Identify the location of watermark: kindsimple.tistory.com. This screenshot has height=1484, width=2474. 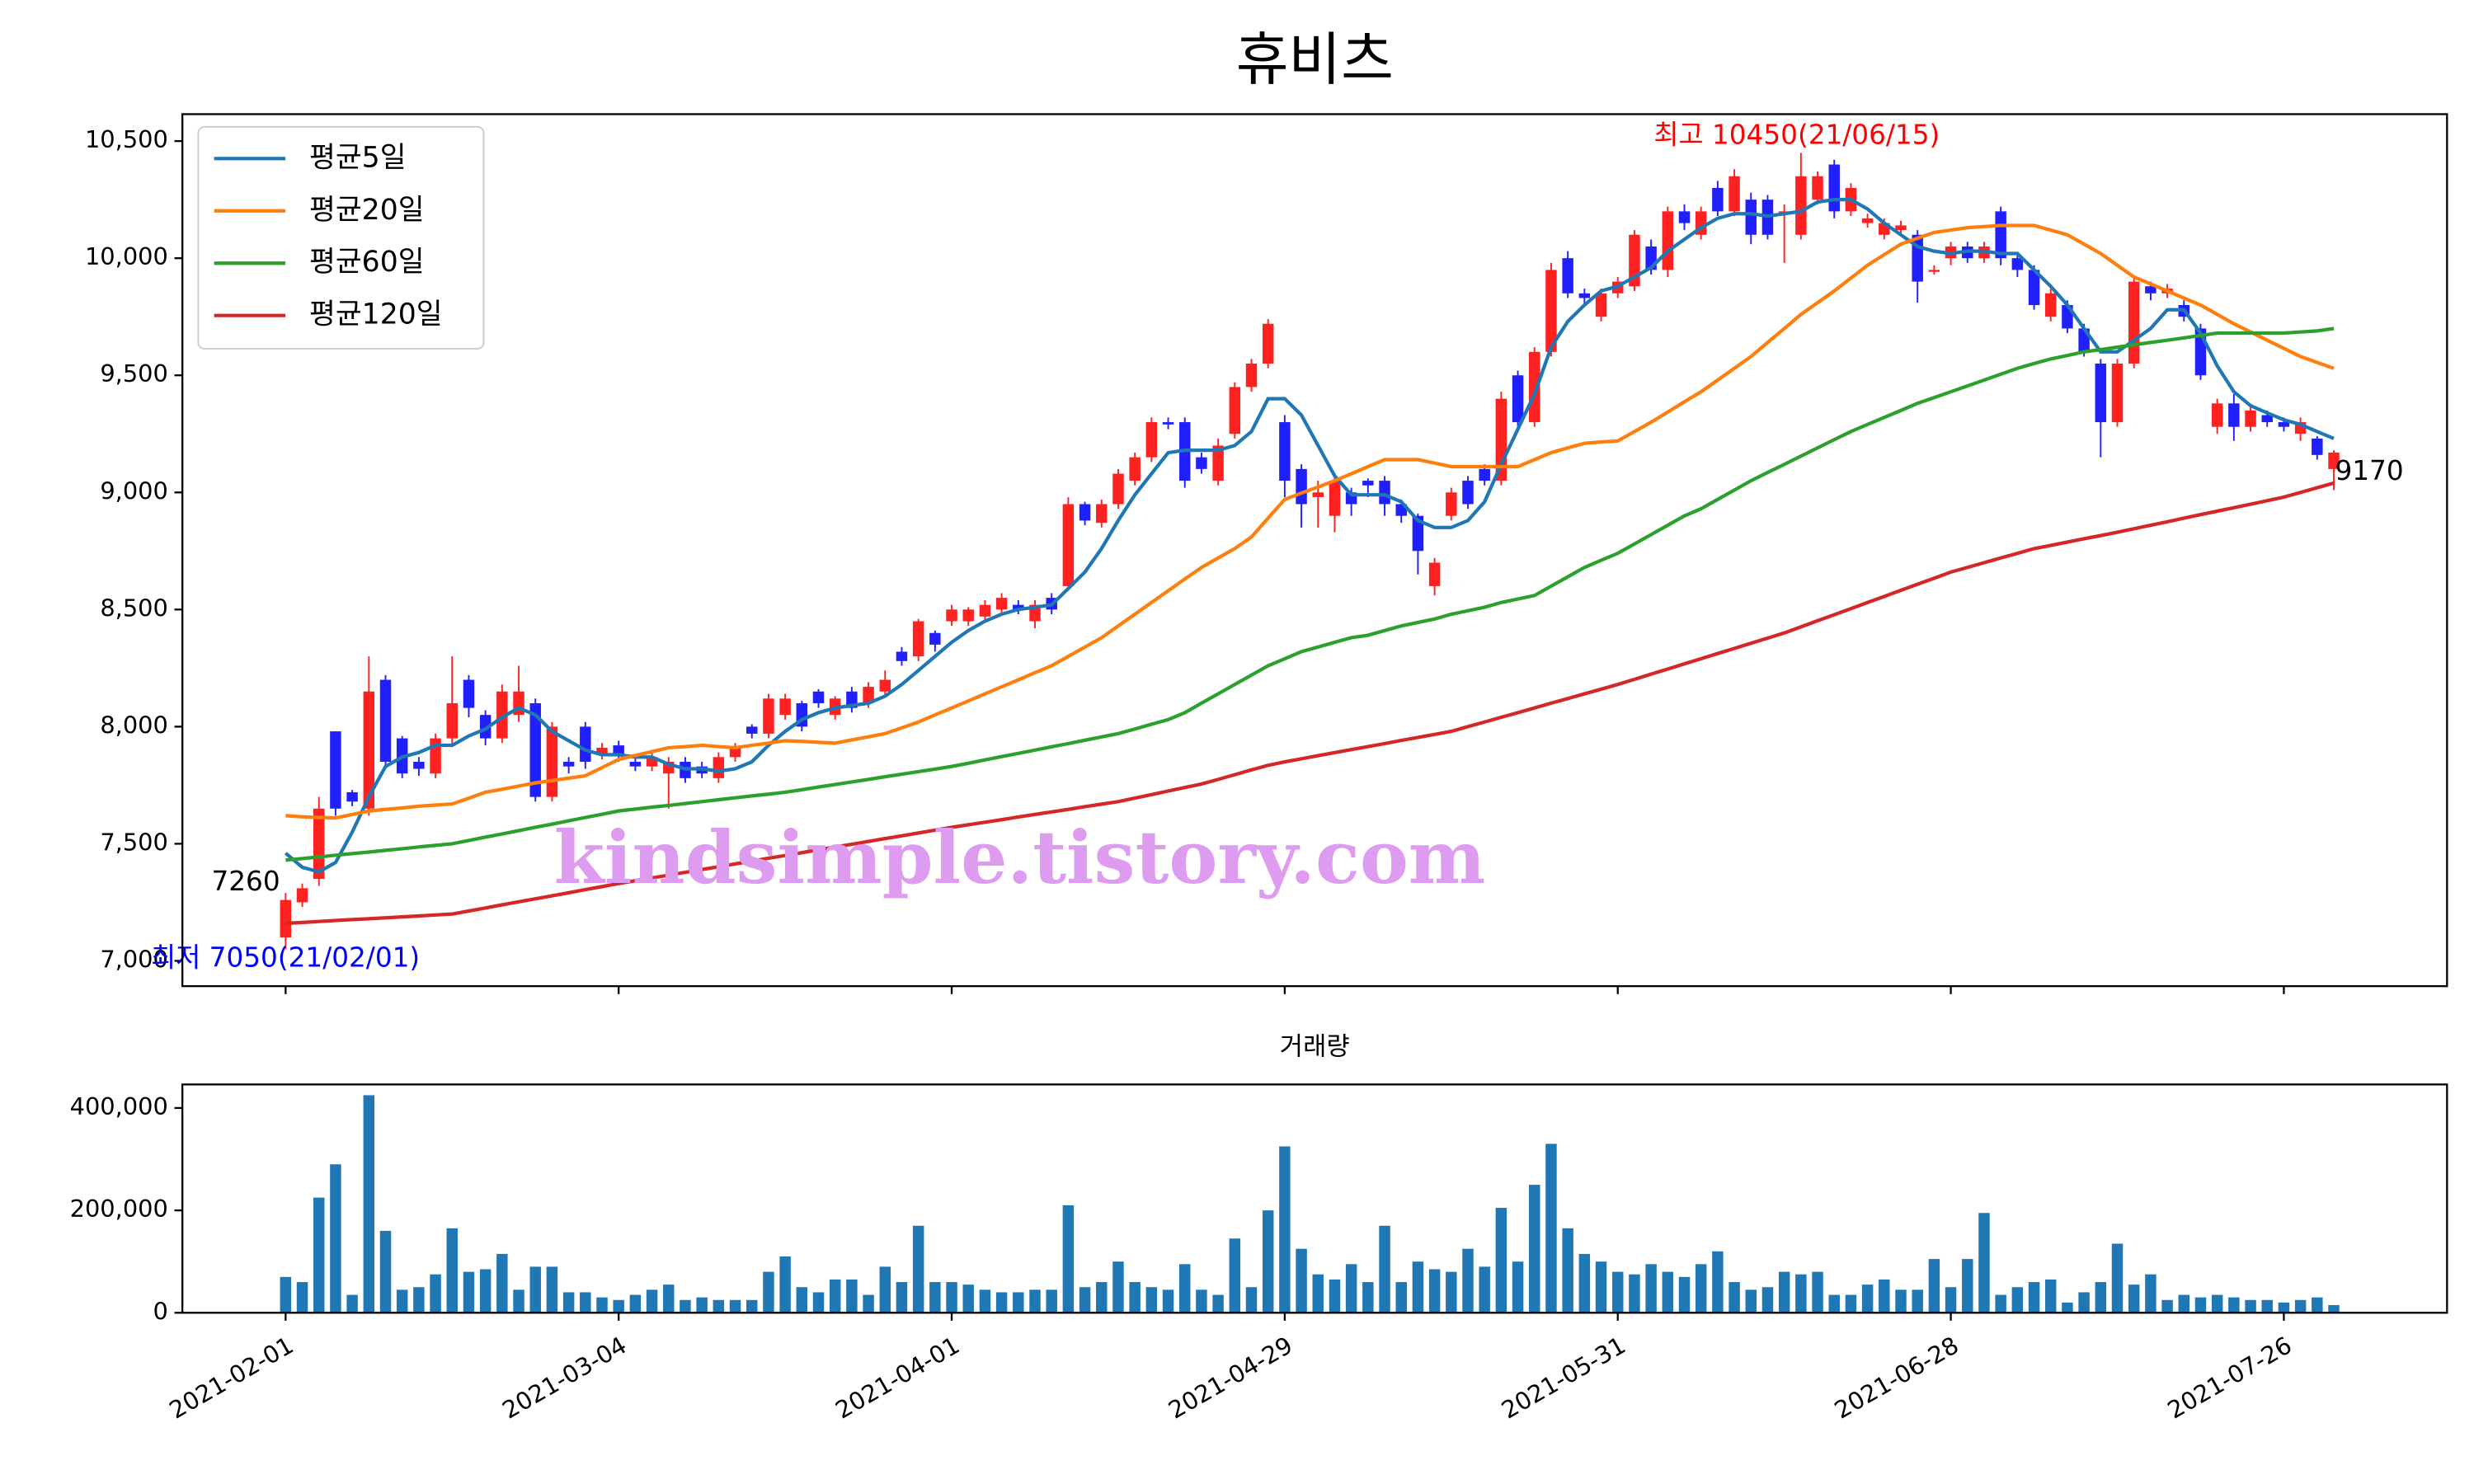
(1020, 858).